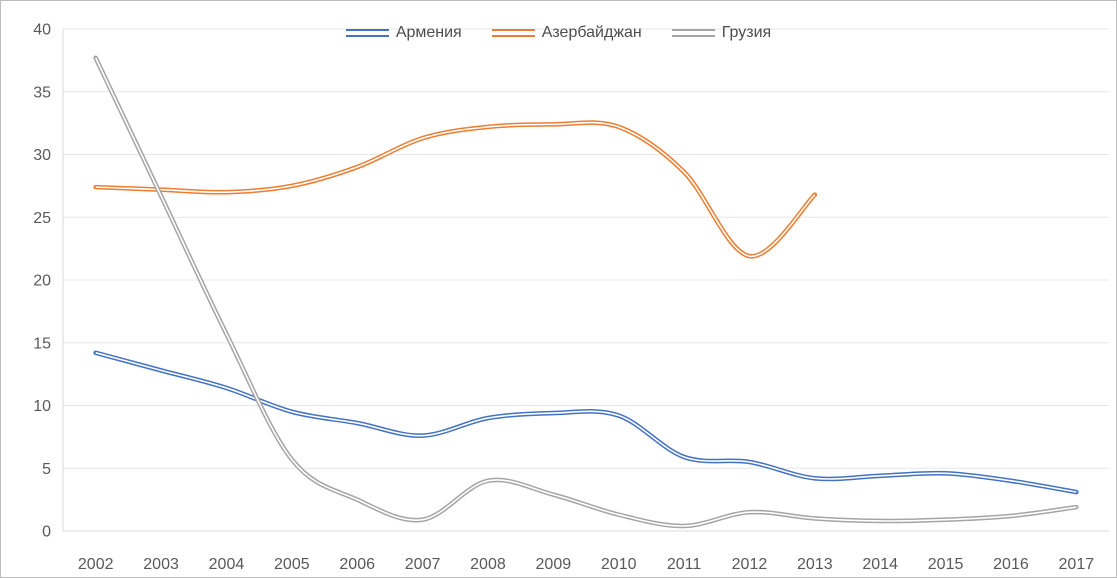  Describe the element at coordinates (554, 564) in the screenshot. I see `x-axis-label-2009: 2009` at that location.